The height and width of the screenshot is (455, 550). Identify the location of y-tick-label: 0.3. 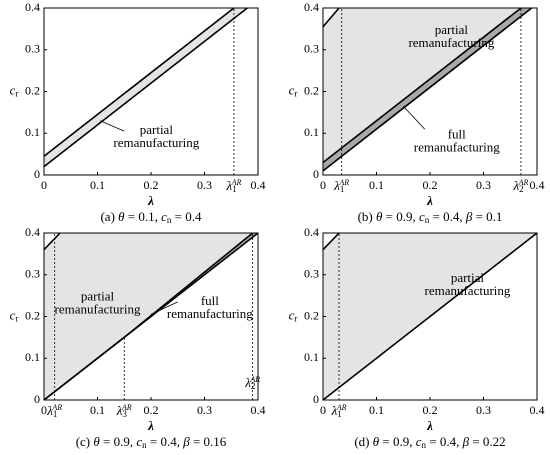
(311, 49).